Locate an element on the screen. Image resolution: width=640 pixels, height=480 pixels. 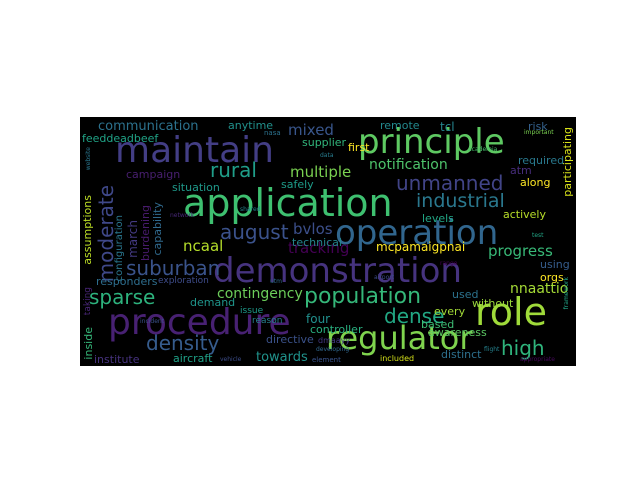
word-high: high is located at coordinates (523, 348).